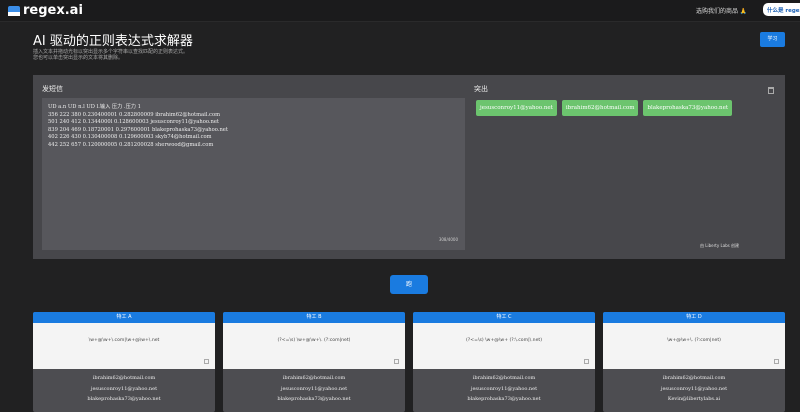  I want to click on agent-regex: \w+@\w+\. (?:com|net), so click(694, 346).